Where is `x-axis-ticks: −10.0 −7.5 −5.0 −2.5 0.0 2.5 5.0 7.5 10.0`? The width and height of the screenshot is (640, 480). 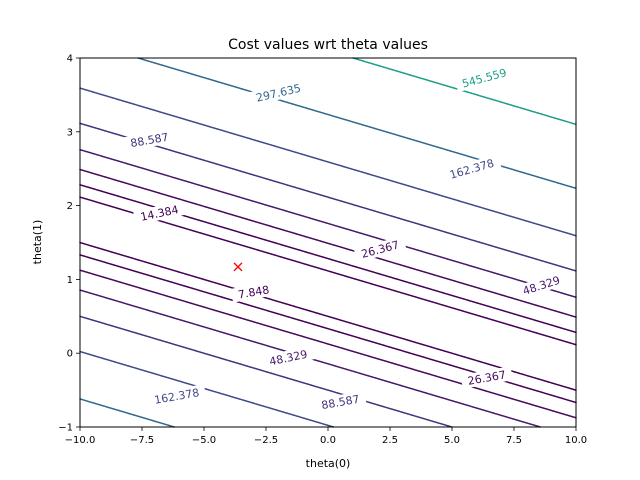 x-axis-ticks: −10.0 −7.5 −5.0 −2.5 0.0 2.5 5.0 7.5 10.0 is located at coordinates (326, 436).